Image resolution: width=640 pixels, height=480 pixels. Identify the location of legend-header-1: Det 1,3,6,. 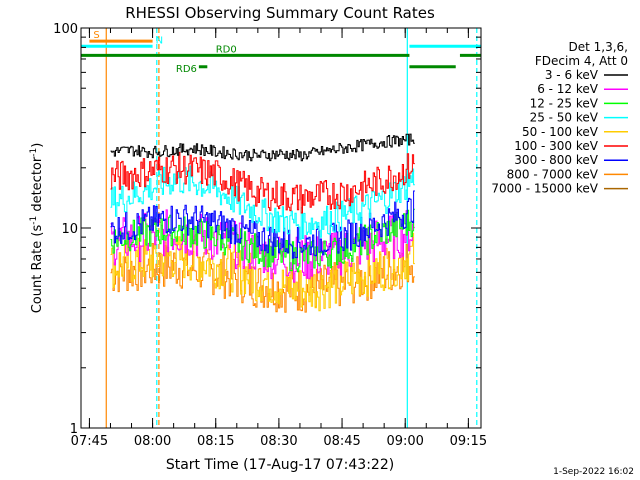
(599, 47).